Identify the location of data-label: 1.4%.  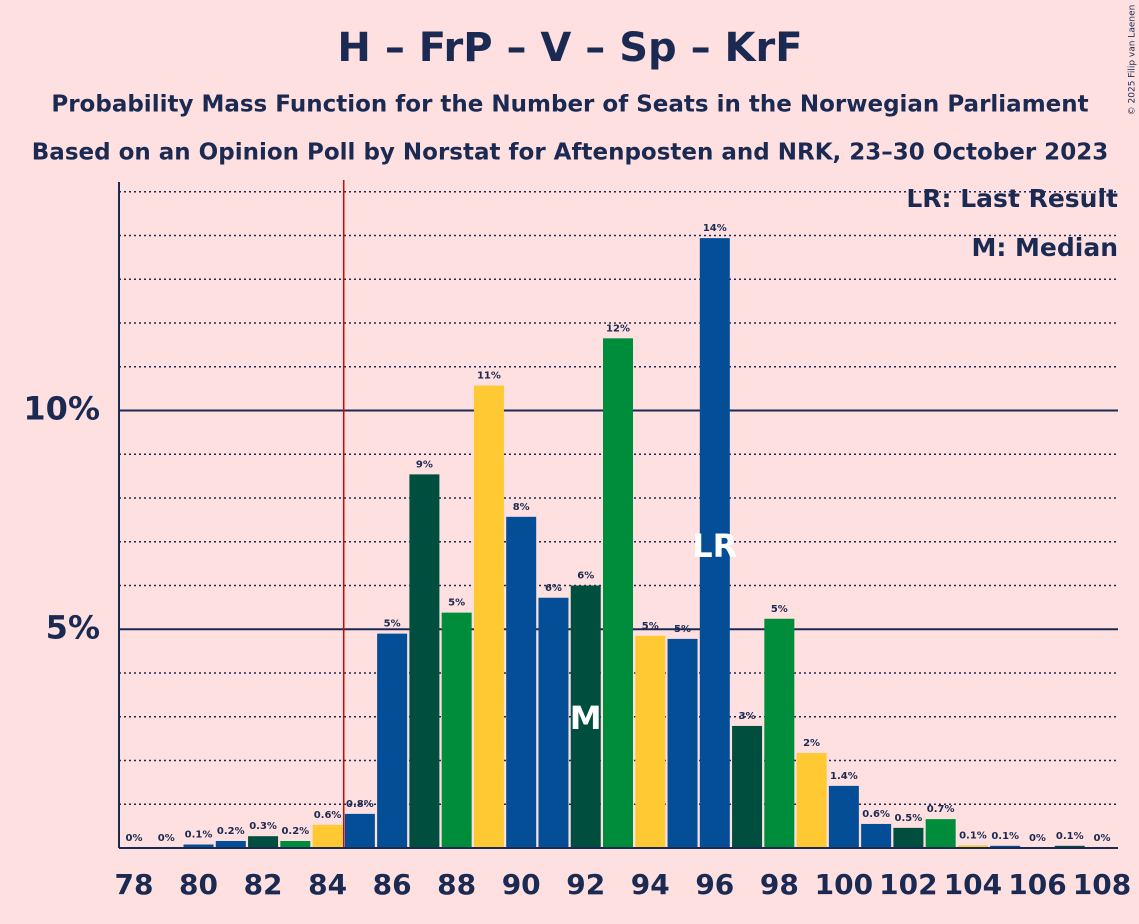
(844, 776).